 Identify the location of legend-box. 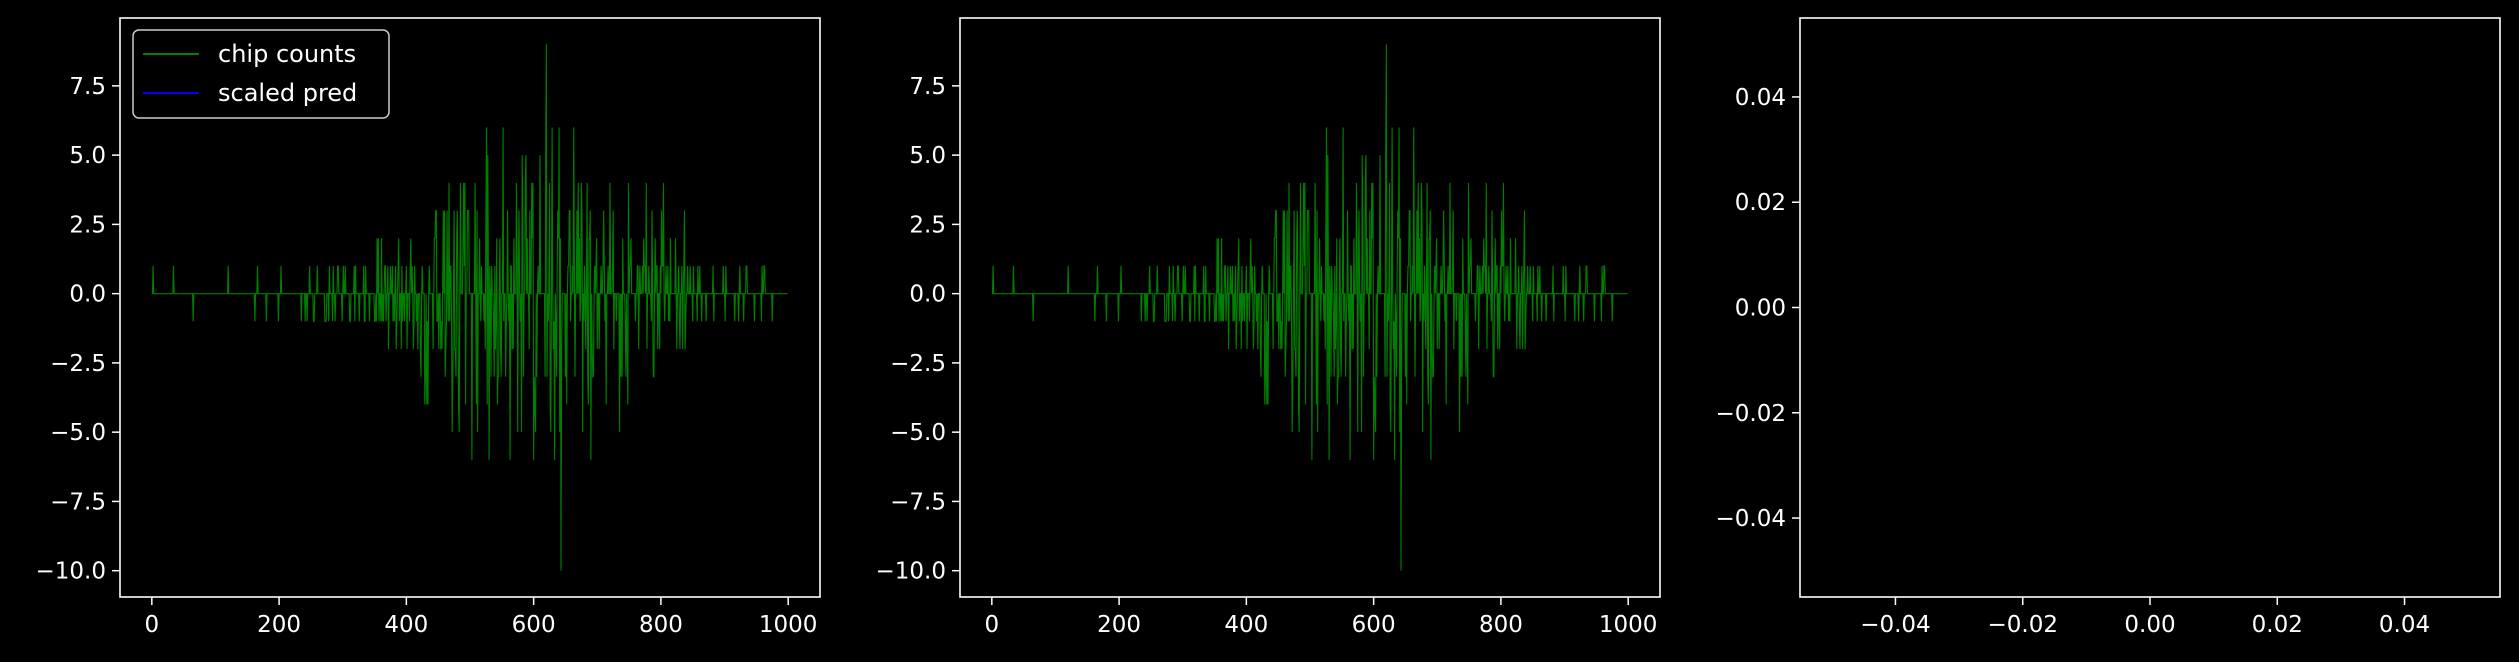
(261, 74).